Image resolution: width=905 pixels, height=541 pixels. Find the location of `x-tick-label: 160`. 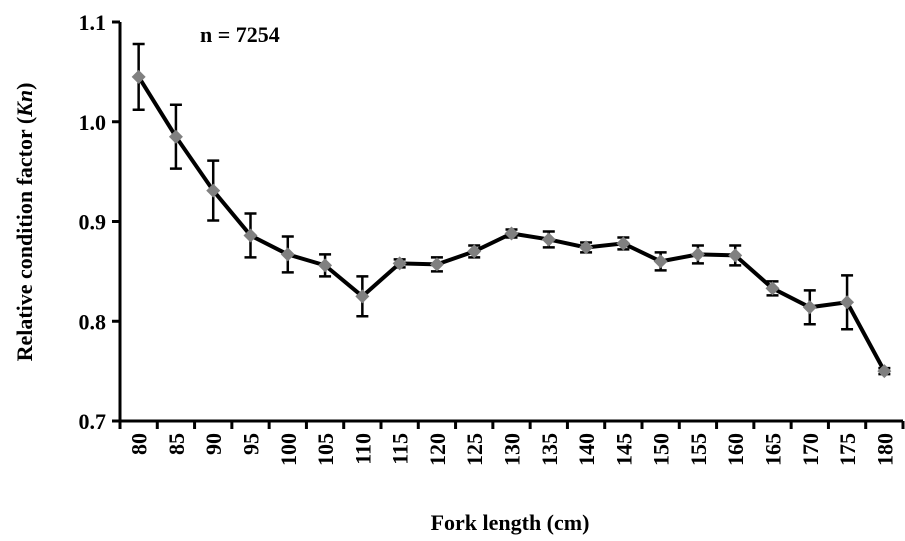

x-tick-label: 160 is located at coordinates (735, 449).